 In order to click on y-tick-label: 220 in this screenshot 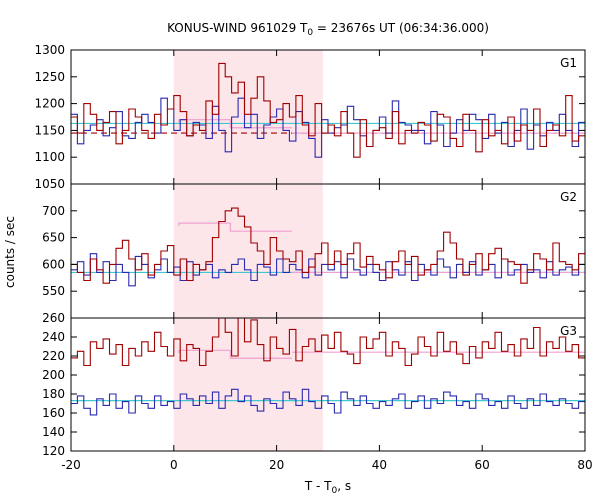, I will do `click(53, 356)`.